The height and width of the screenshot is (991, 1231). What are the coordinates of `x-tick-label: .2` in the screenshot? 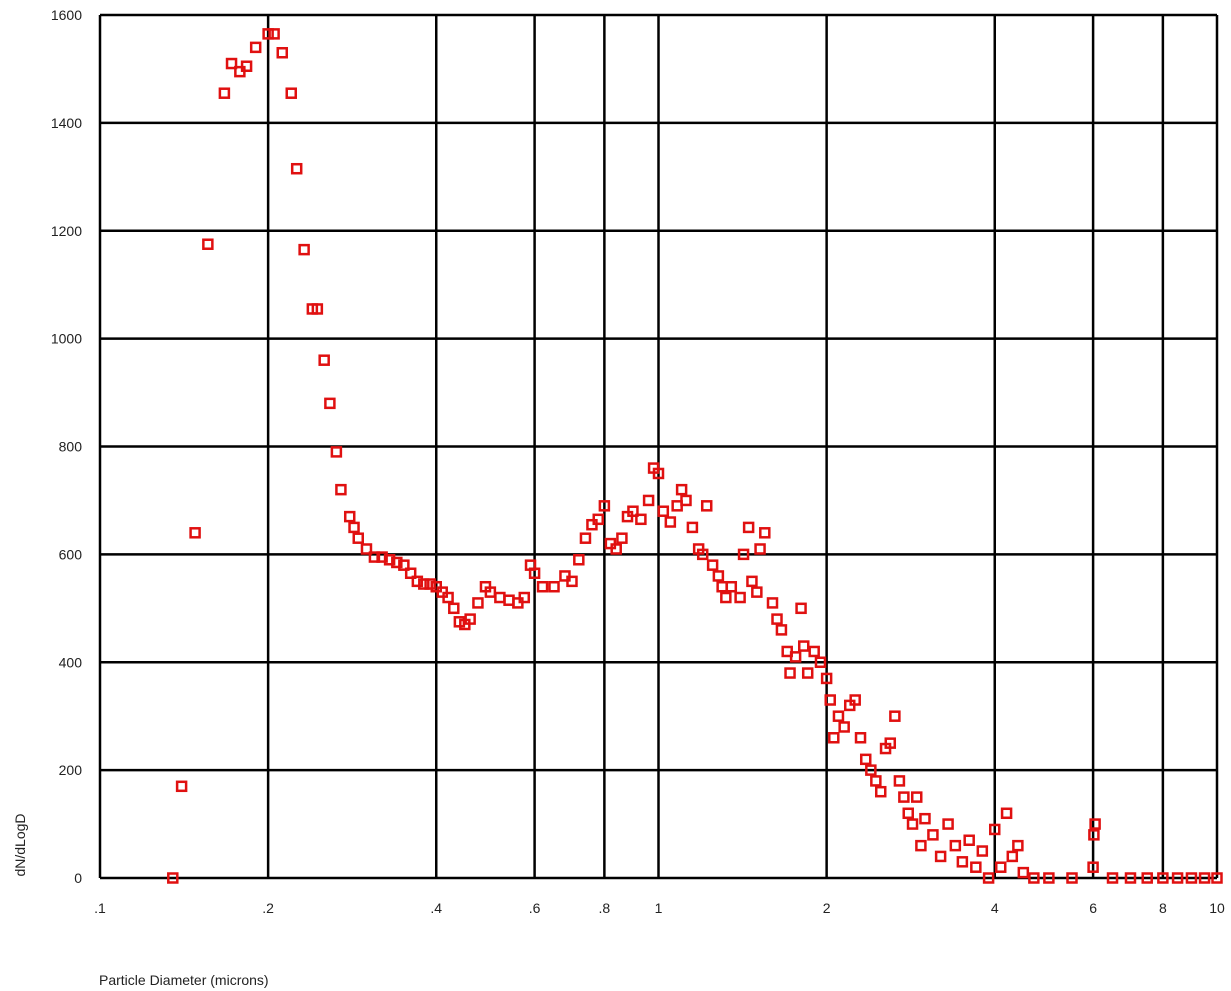 It's located at (268, 908).